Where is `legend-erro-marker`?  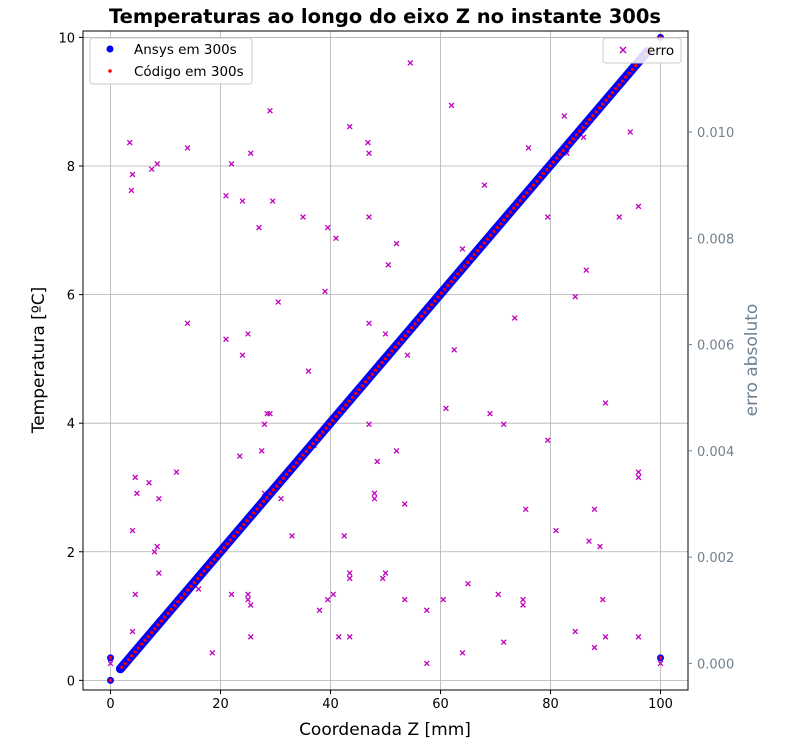 legend-erro-marker is located at coordinates (623, 50).